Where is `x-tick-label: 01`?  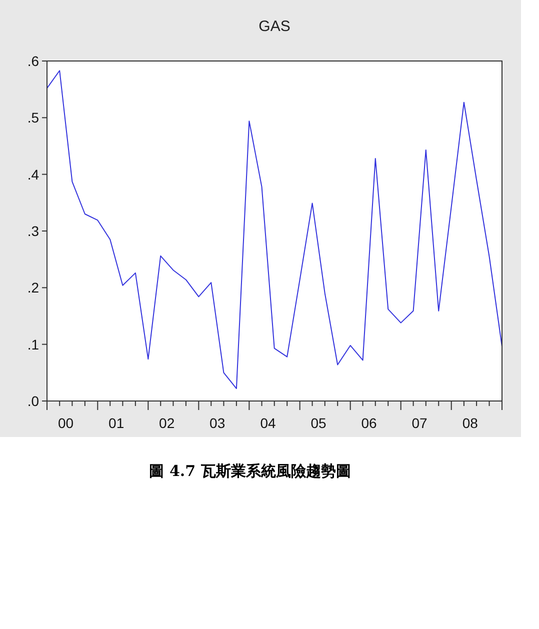 x-tick-label: 01 is located at coordinates (116, 423).